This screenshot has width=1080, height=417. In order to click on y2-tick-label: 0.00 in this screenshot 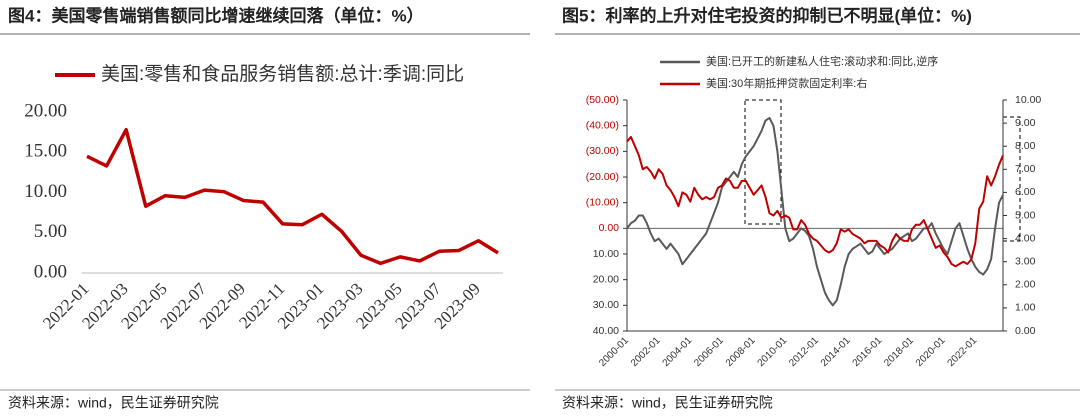, I will do `click(1025, 331)`.